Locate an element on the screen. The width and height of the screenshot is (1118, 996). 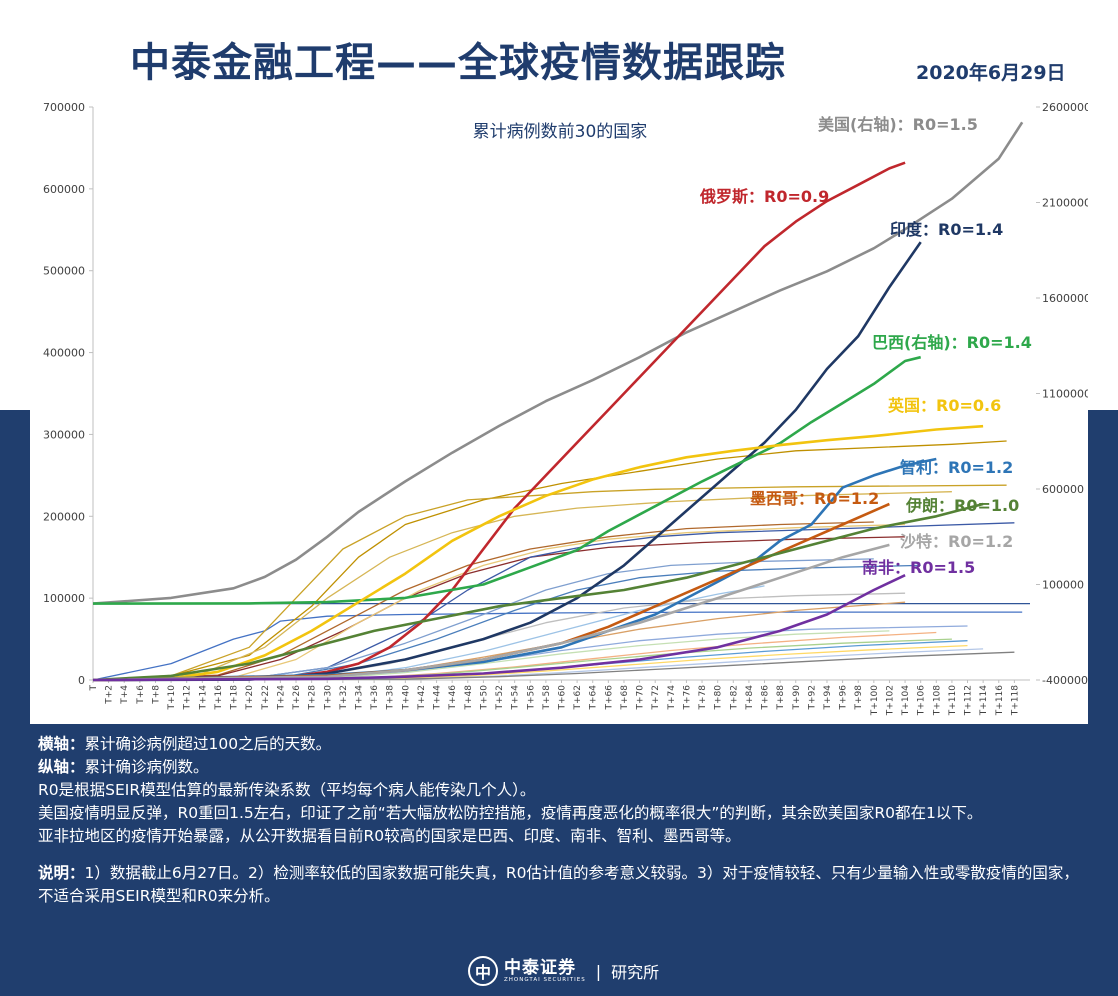
x-tick-label: T+36 is located at coordinates (375, 698).